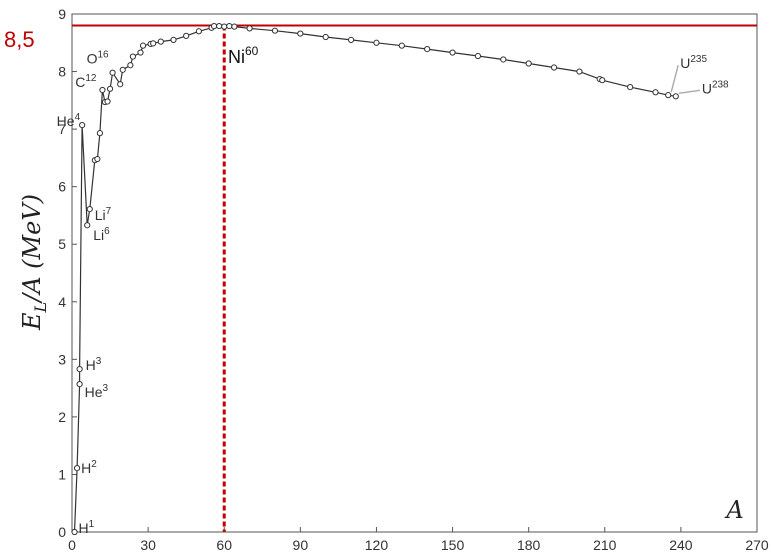 This screenshot has width=771, height=556. Describe the element at coordinates (301, 545) in the screenshot. I see `x-tick-label: 90` at that location.